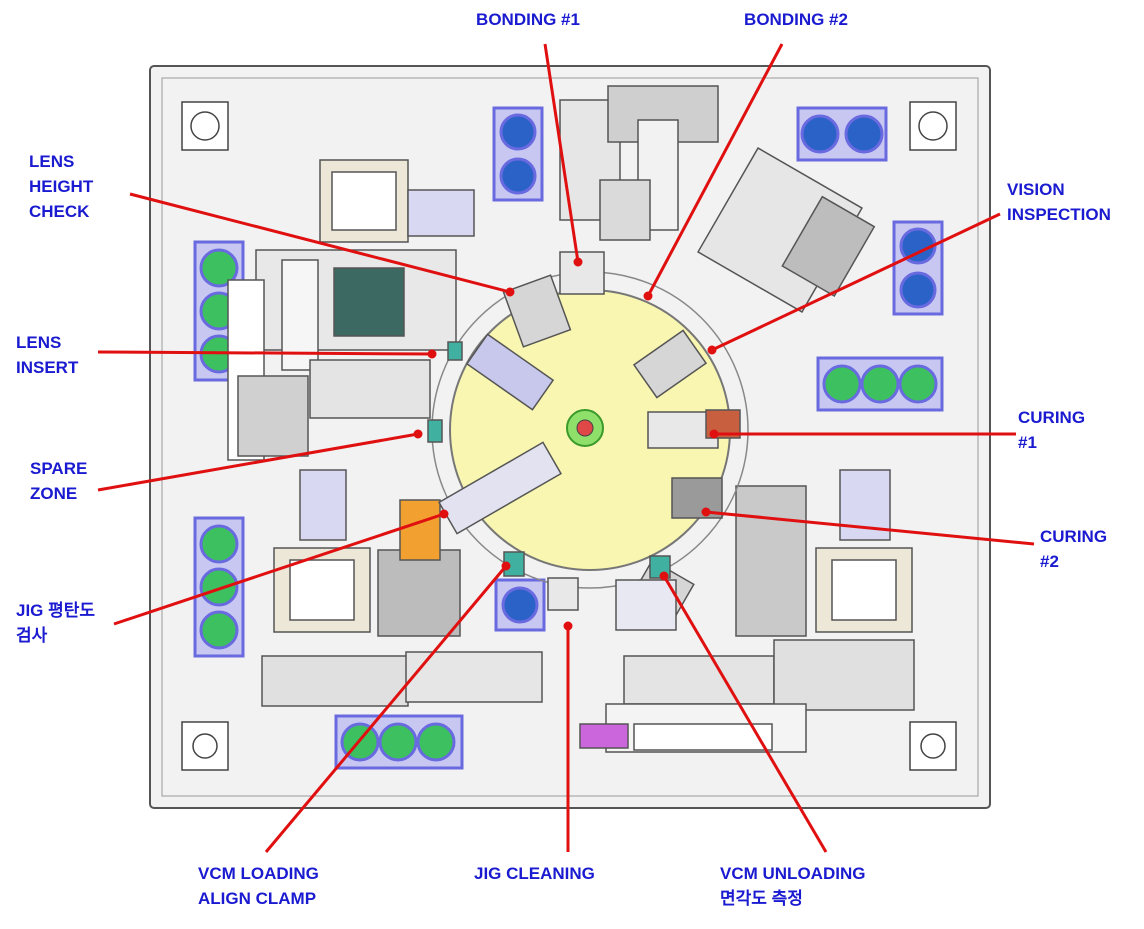 This screenshot has height=929, width=1144. What do you see at coordinates (56, 623) in the screenshot?
I see `label-jig-flatness: JIG 평탄도 검사` at bounding box center [56, 623].